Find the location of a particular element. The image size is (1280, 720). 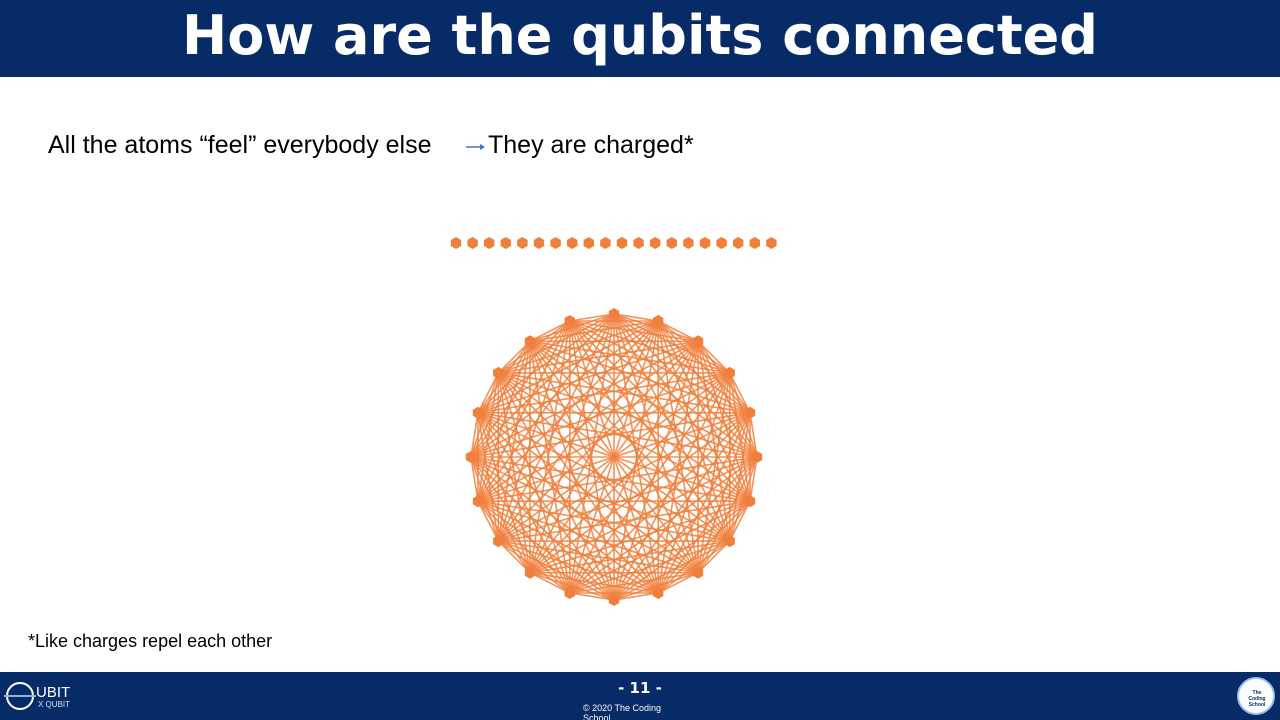

logo-subtext: X QUBIT is located at coordinates (54, 704).